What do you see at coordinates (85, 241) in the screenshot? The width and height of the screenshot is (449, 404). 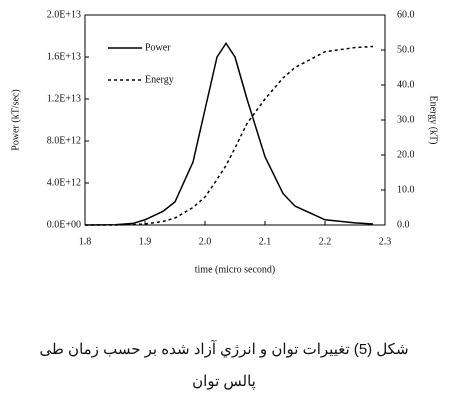 I see `x-tick-label: 1.8` at bounding box center [85, 241].